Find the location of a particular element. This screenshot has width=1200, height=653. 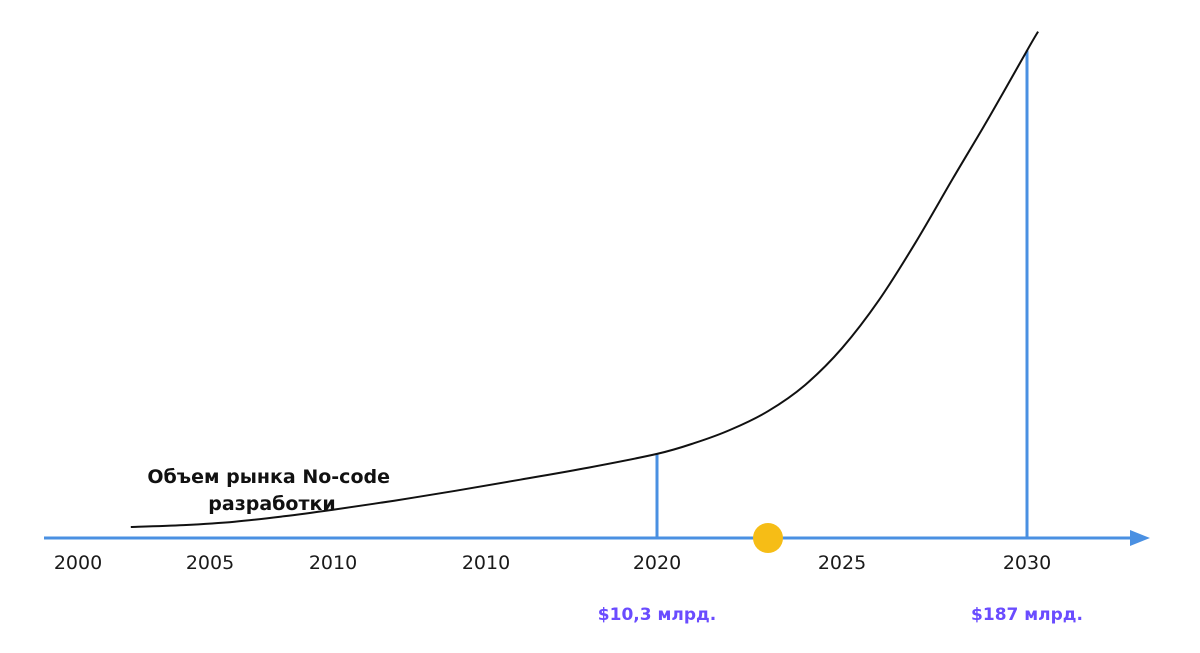

time-axis-arrow-icon is located at coordinates (1140, 538).